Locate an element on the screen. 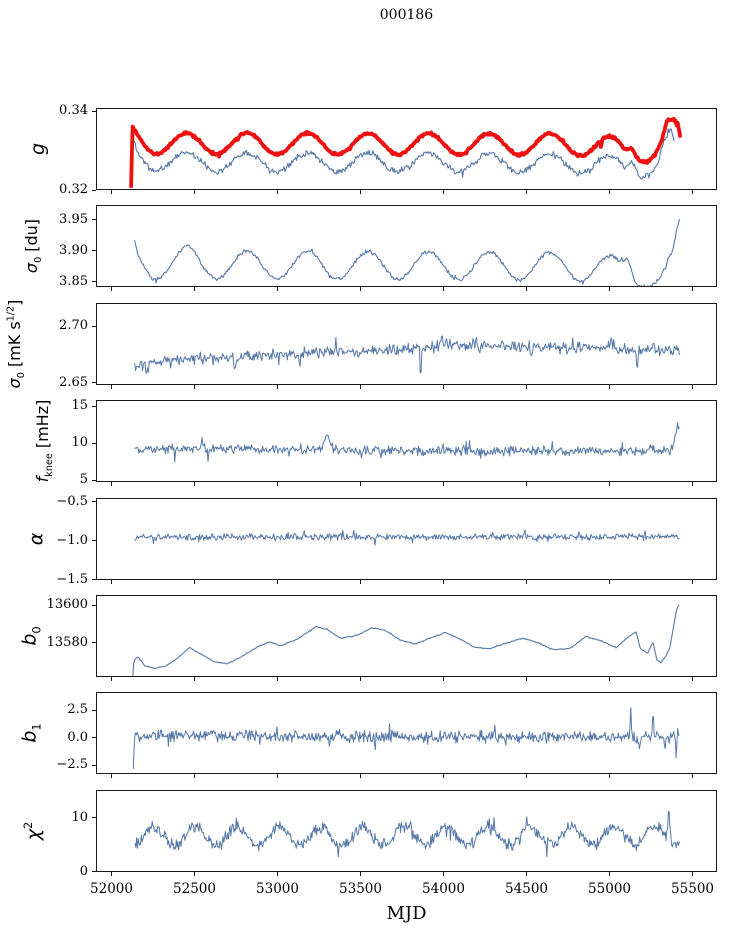 Image resolution: width=729 pixels, height=944 pixels. y-tick-label: 0 is located at coordinates (83, 871).